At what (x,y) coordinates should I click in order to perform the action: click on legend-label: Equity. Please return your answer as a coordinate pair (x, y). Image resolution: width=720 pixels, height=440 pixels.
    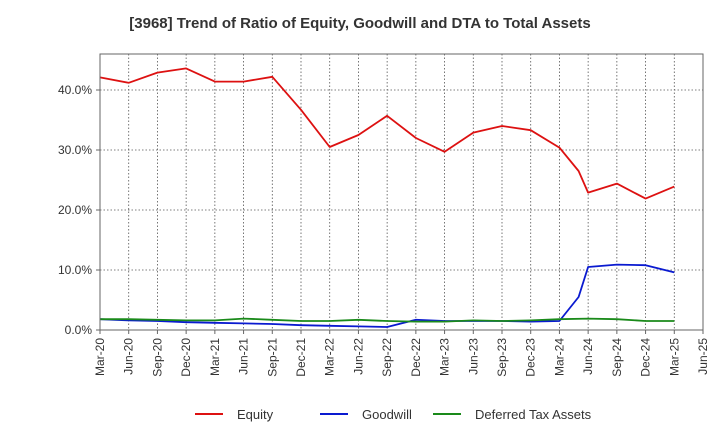
    Looking at the image, I should click on (255, 414).